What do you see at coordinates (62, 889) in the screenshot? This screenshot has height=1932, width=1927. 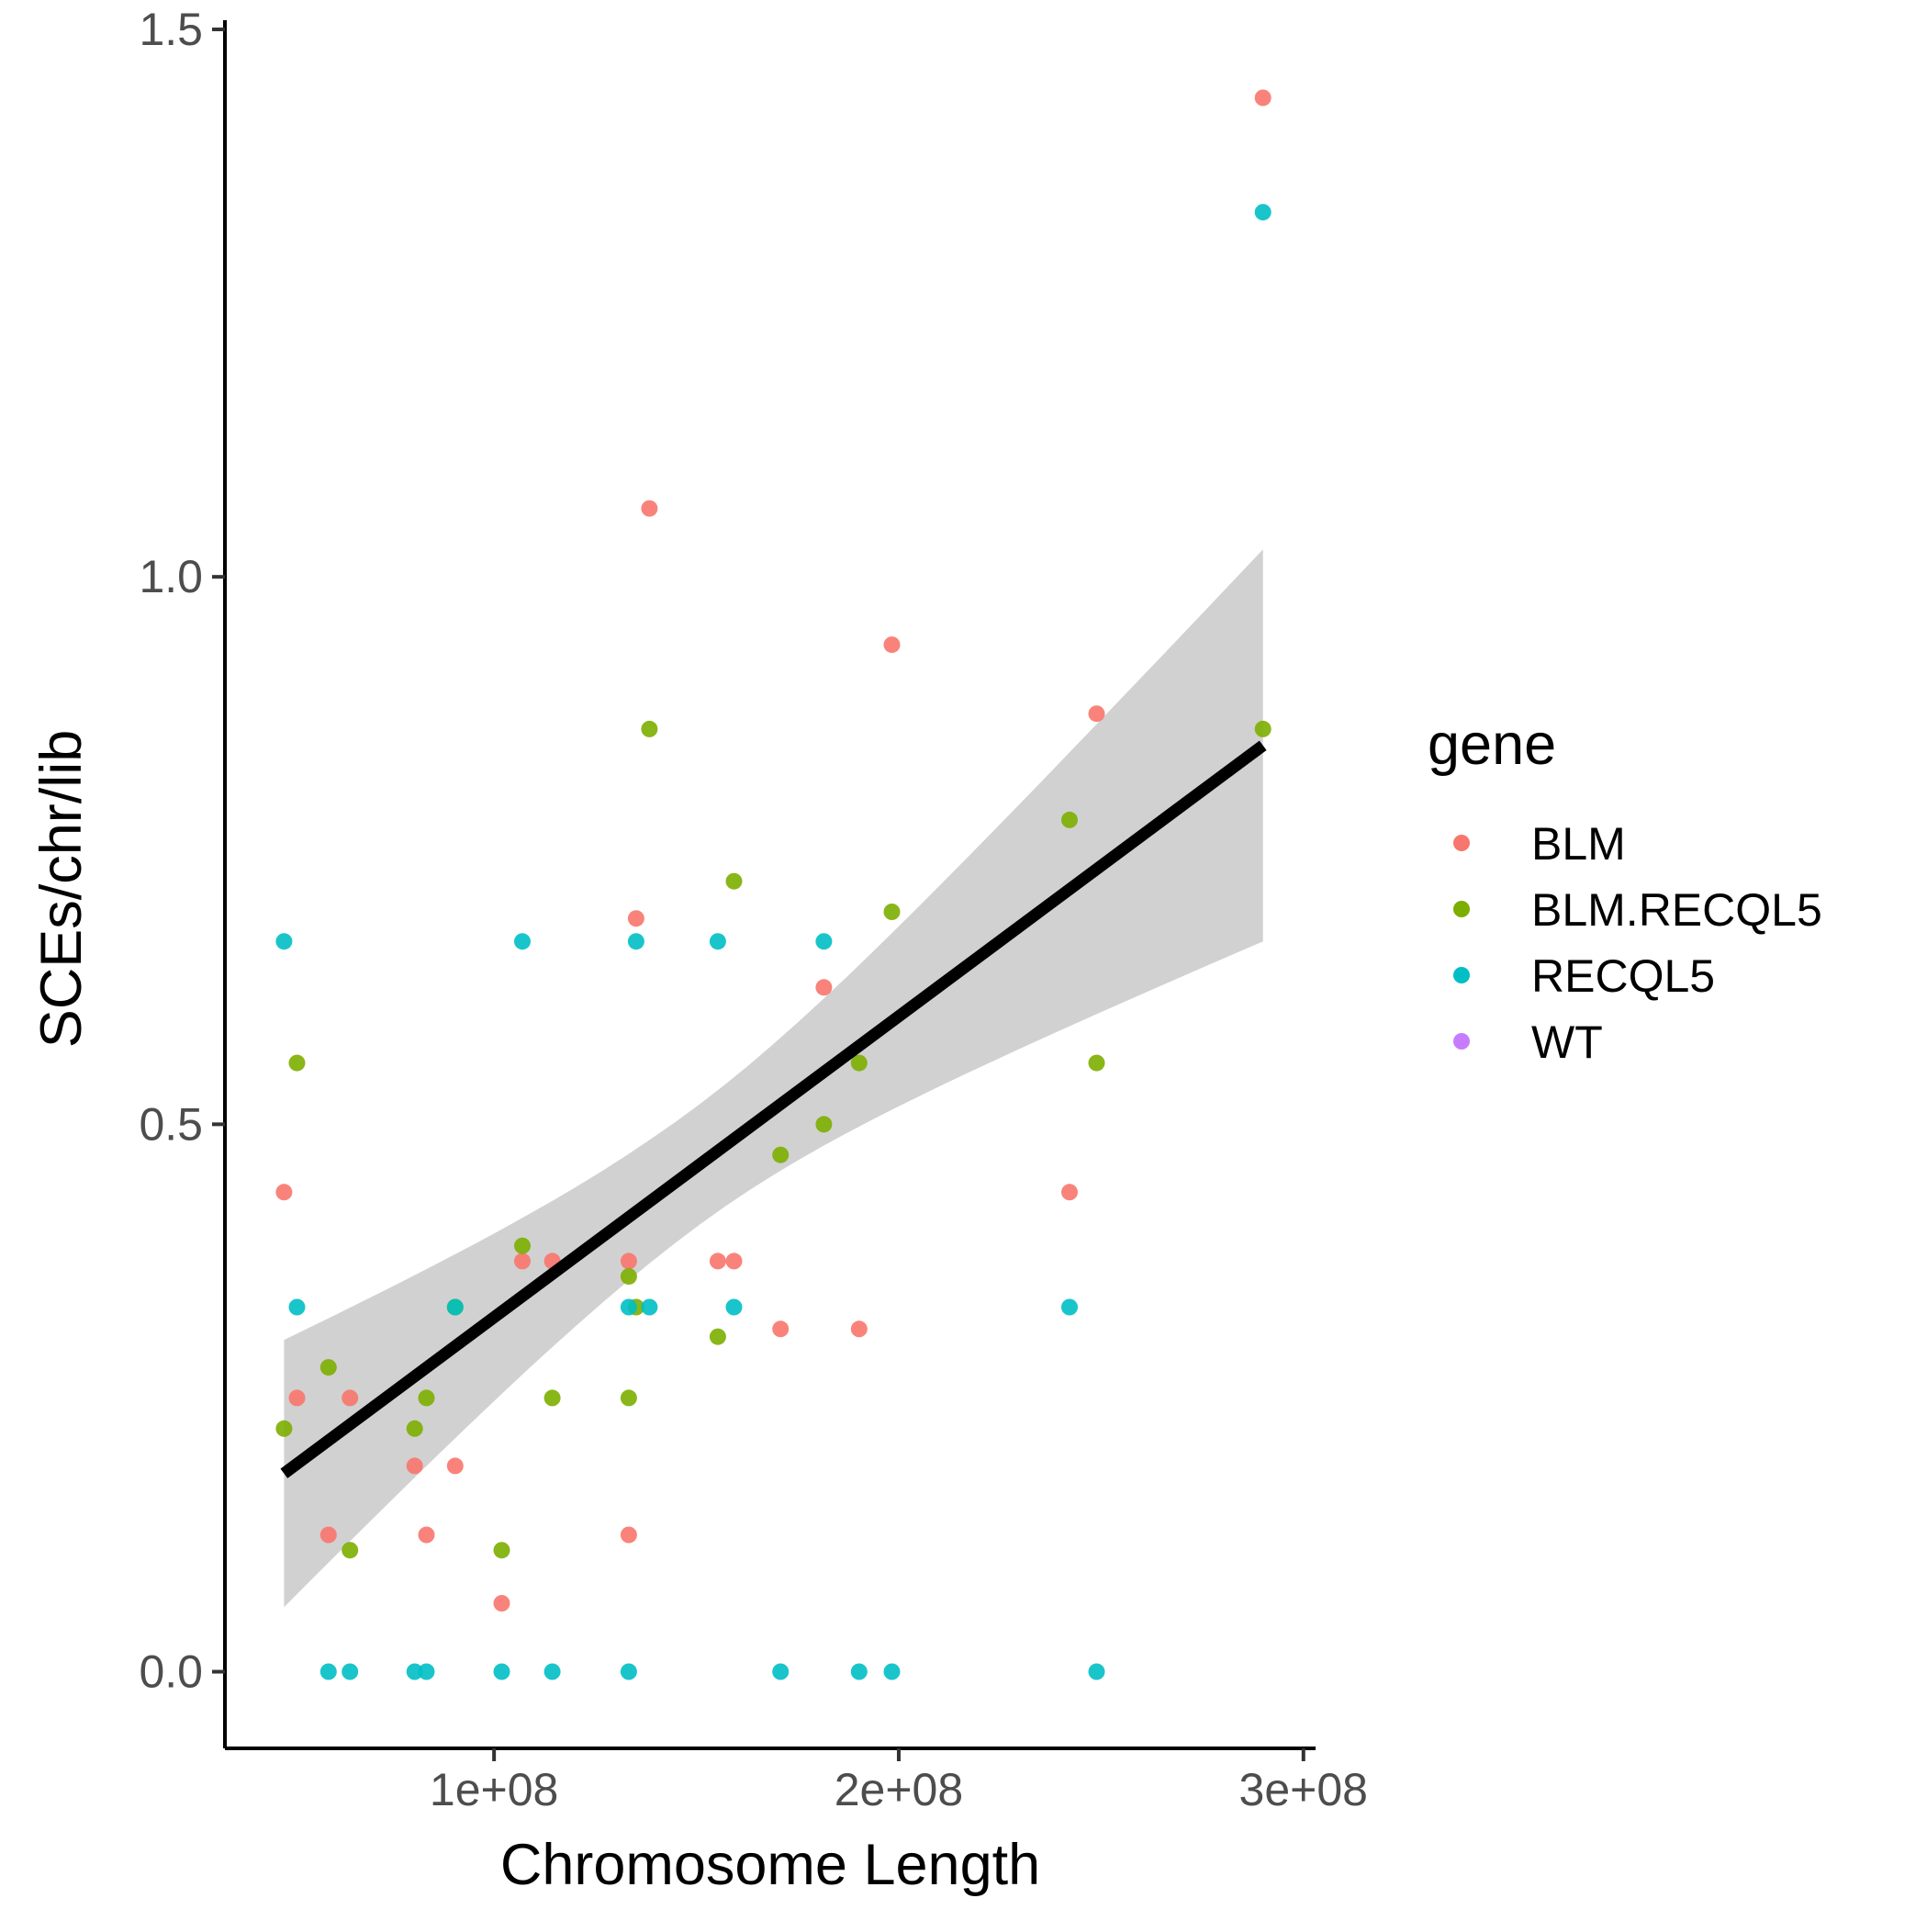 I see `y-axis-title: SCEs/chr/lib` at bounding box center [62, 889].